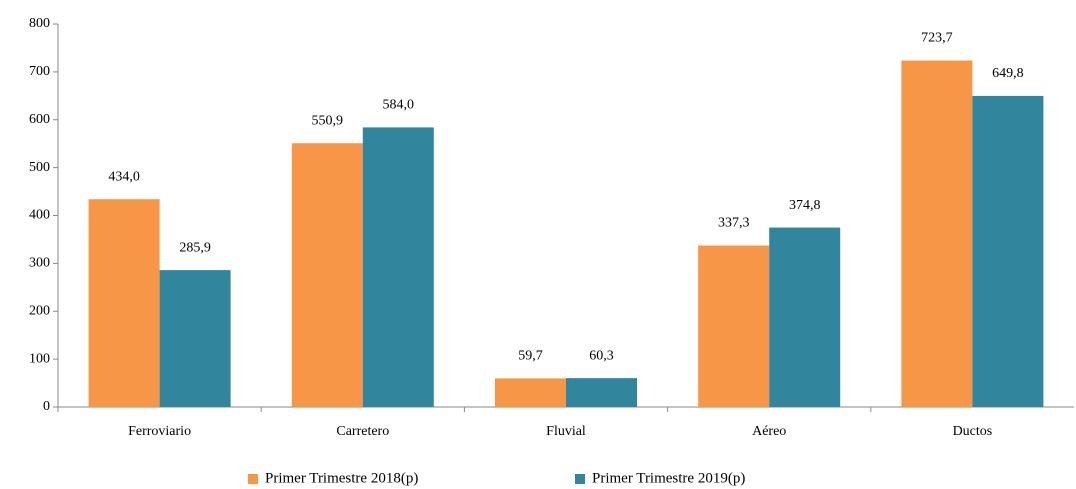 This screenshot has width=1076, height=489. Describe the element at coordinates (668, 478) in the screenshot. I see `legend-label: Primer Trimestre 2019(p)` at that location.